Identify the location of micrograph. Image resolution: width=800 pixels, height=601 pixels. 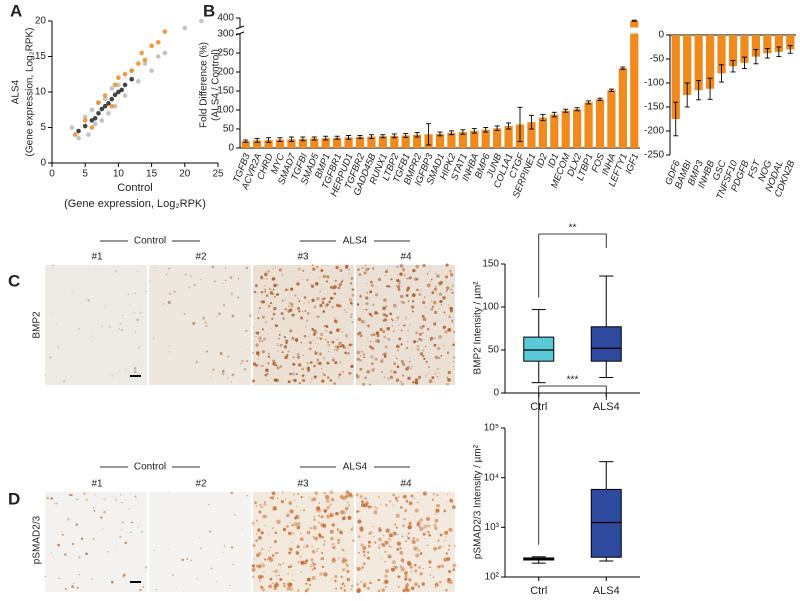
(303, 325).